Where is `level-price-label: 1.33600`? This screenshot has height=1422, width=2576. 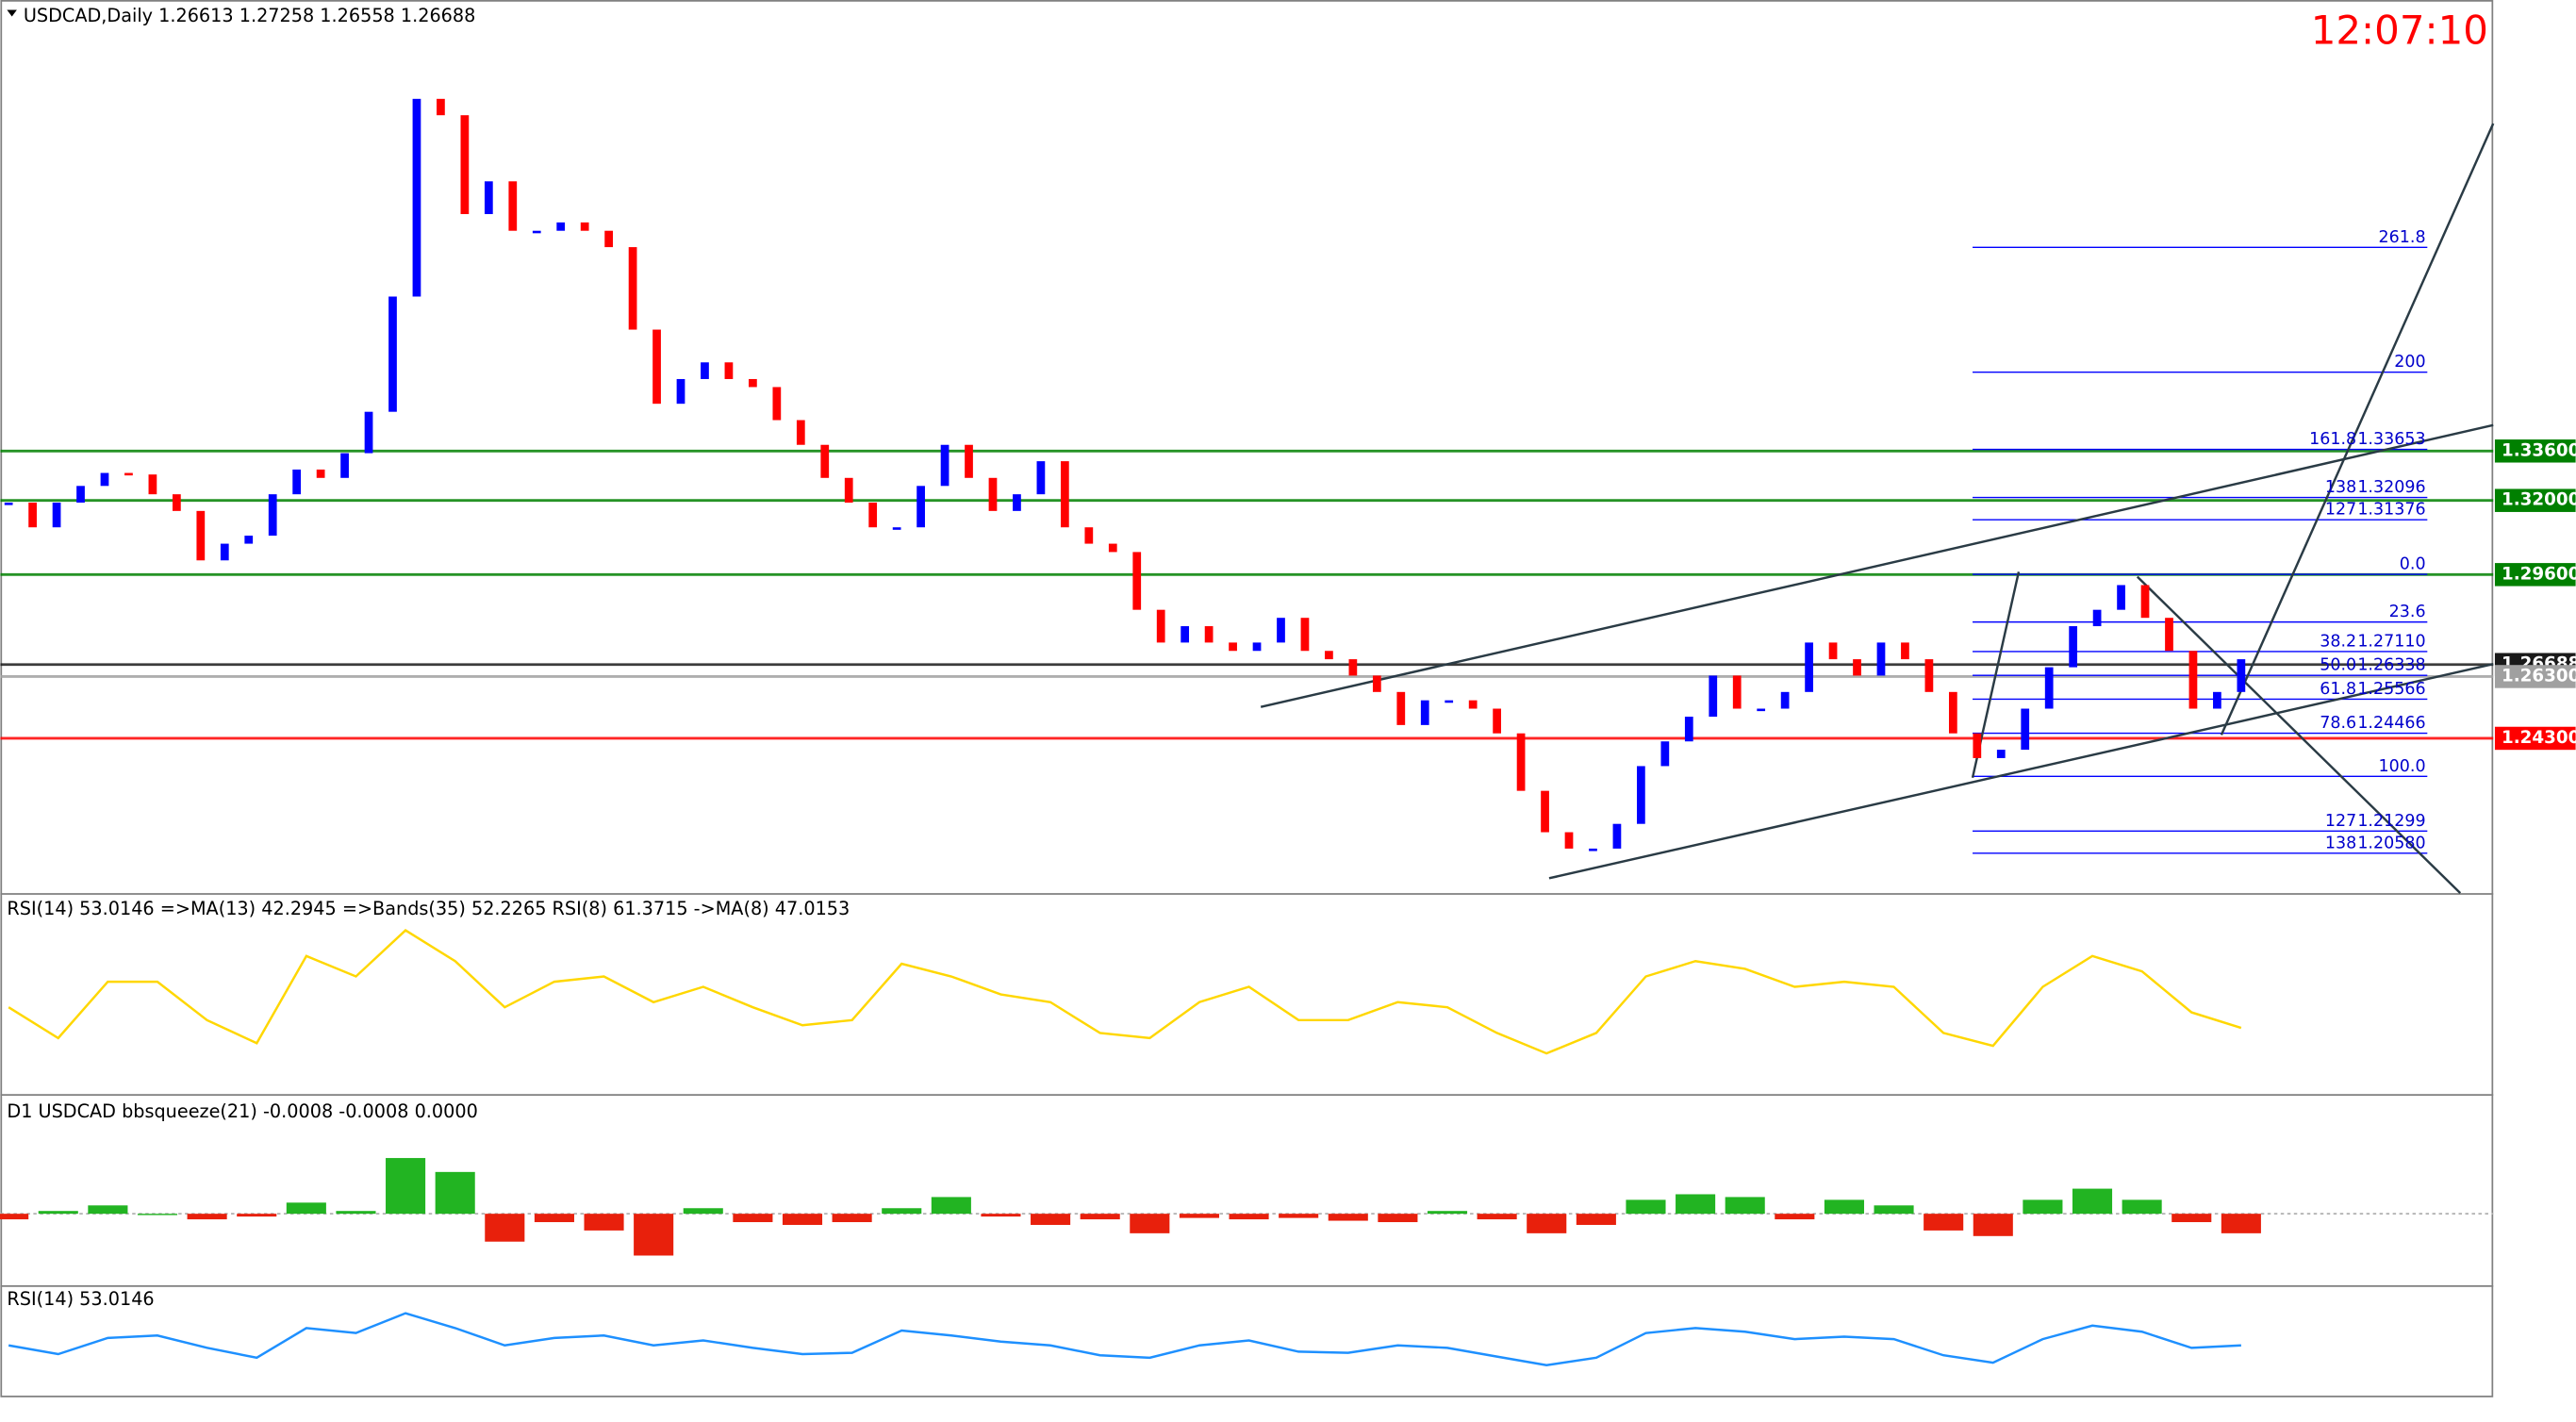 level-price-label: 1.33600 is located at coordinates (2539, 450).